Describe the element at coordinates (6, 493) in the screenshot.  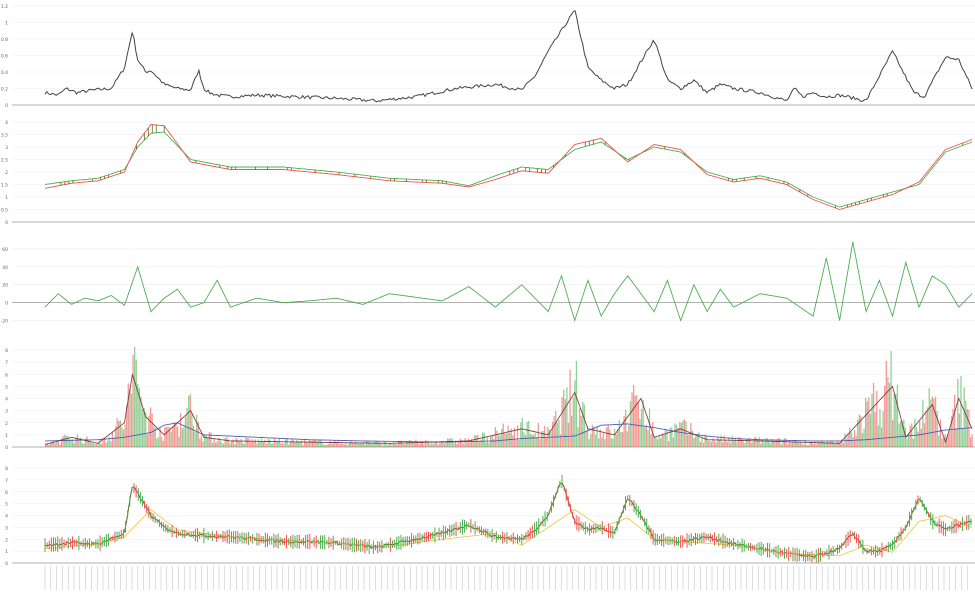
I see `y-tick-label: 6` at that location.